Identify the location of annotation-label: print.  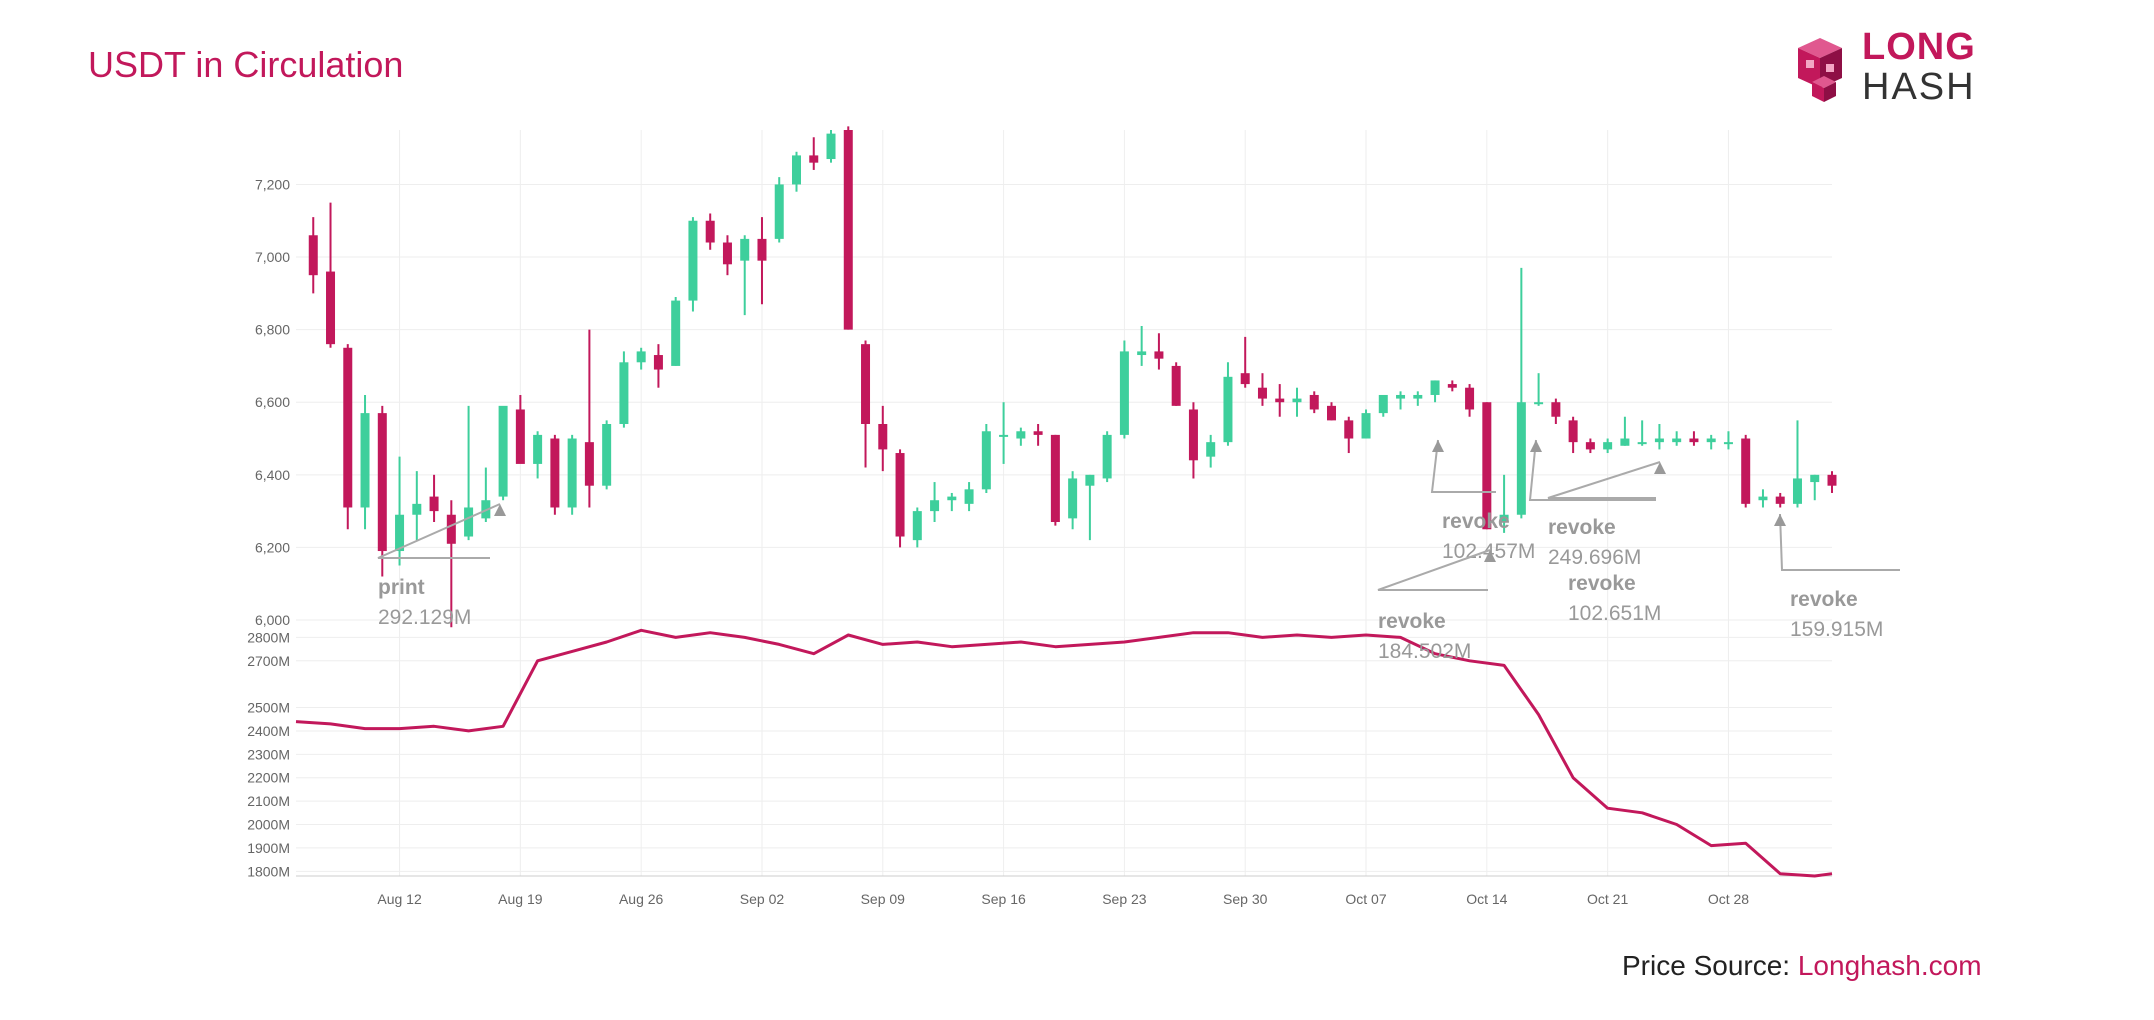
(401, 587).